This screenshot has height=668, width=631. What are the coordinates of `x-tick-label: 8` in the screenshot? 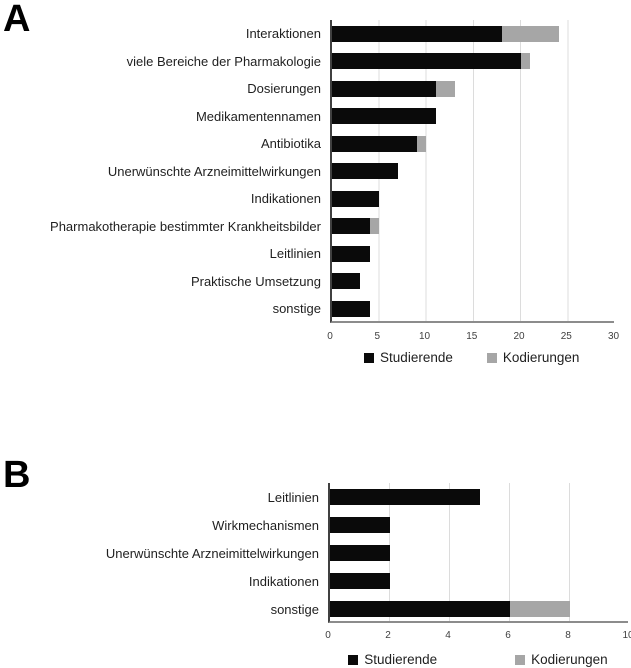 It's located at (568, 635).